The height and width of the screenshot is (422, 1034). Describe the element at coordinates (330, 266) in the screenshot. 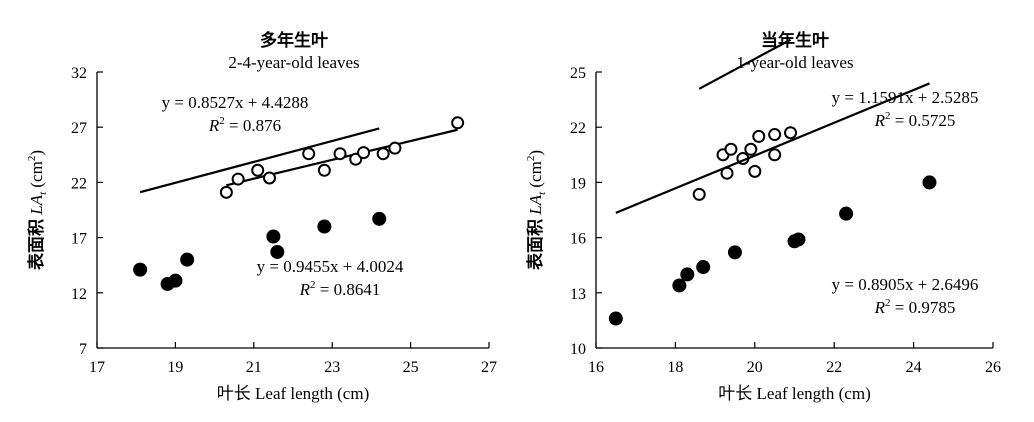

I see `regression-equation: y = 0.9455x + 4.0024` at that location.